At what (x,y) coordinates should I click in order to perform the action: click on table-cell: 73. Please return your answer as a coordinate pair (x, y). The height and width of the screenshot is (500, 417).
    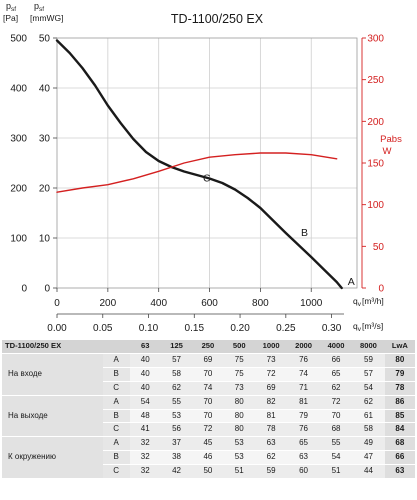
    Looking at the image, I should click on (271, 360).